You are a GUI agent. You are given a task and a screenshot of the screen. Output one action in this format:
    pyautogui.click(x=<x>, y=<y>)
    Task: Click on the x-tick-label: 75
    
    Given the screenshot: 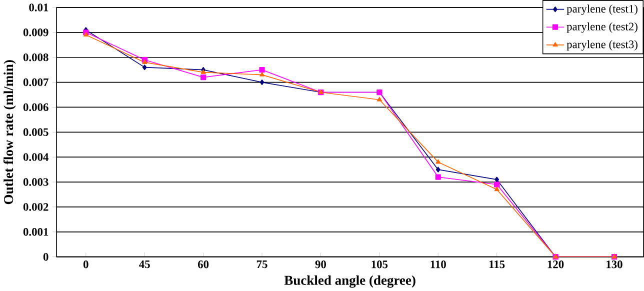 What is the action you would take?
    pyautogui.click(x=262, y=264)
    